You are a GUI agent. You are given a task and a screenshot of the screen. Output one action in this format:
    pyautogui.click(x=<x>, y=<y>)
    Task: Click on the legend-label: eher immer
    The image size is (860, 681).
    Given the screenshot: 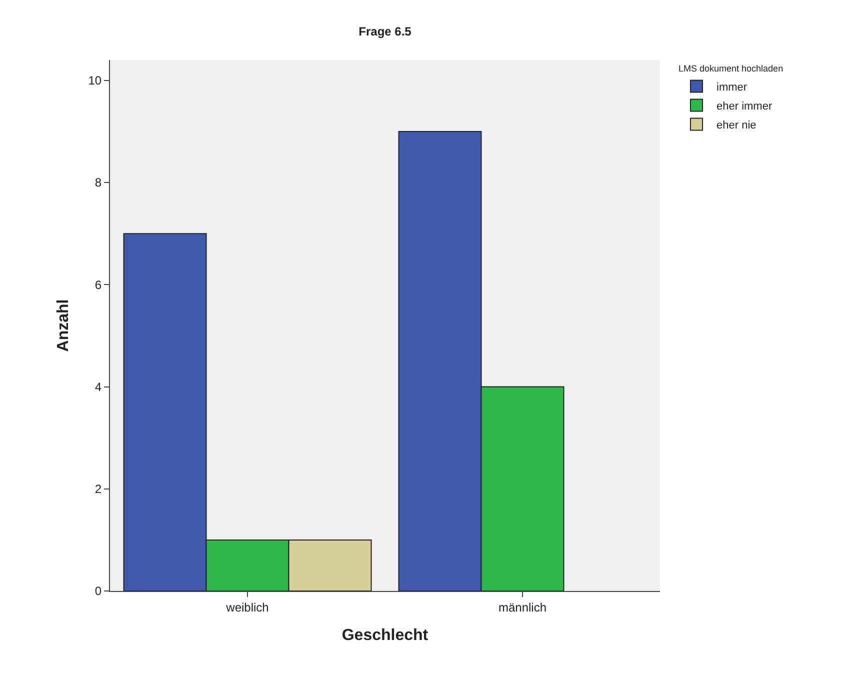 What is the action you would take?
    pyautogui.click(x=744, y=106)
    